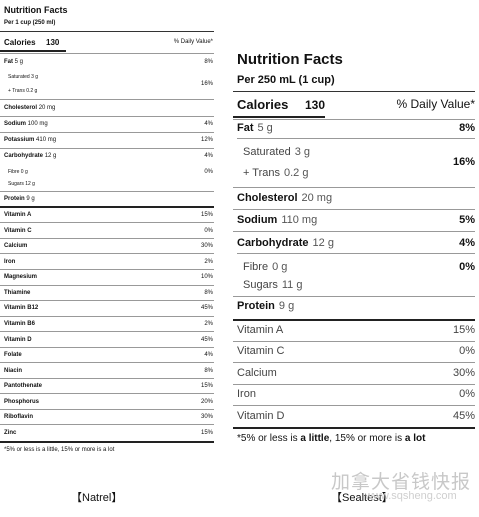  Describe the element at coordinates (21, 308) in the screenshot. I see `vitamin-row: Vitamin B12` at that location.